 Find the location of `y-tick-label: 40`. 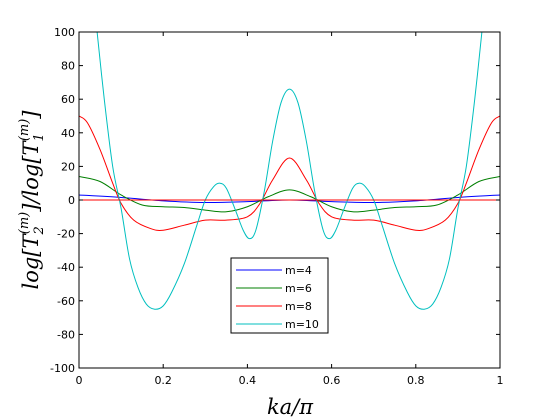

y-tick-label: 40 is located at coordinates (68, 133).